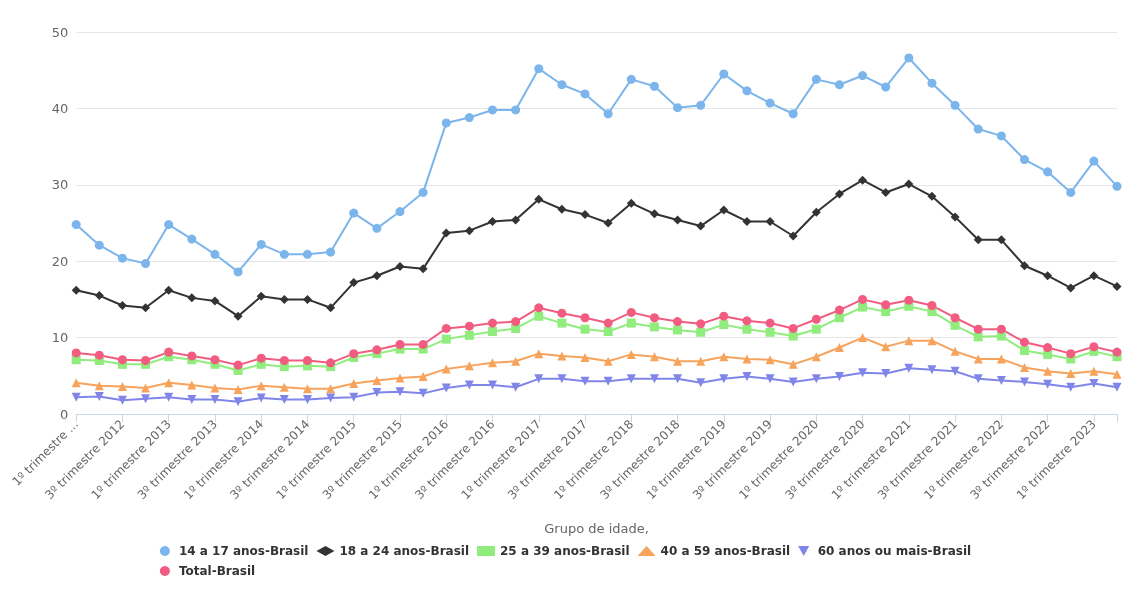  What do you see at coordinates (565, 551) in the screenshot?
I see `legend-label: 25 a 39 anos-Brasil` at bounding box center [565, 551].